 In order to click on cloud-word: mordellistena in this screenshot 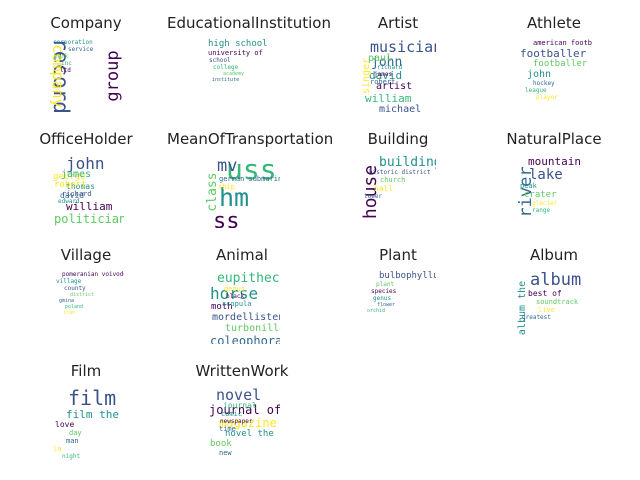, I will do `click(246, 317)`.